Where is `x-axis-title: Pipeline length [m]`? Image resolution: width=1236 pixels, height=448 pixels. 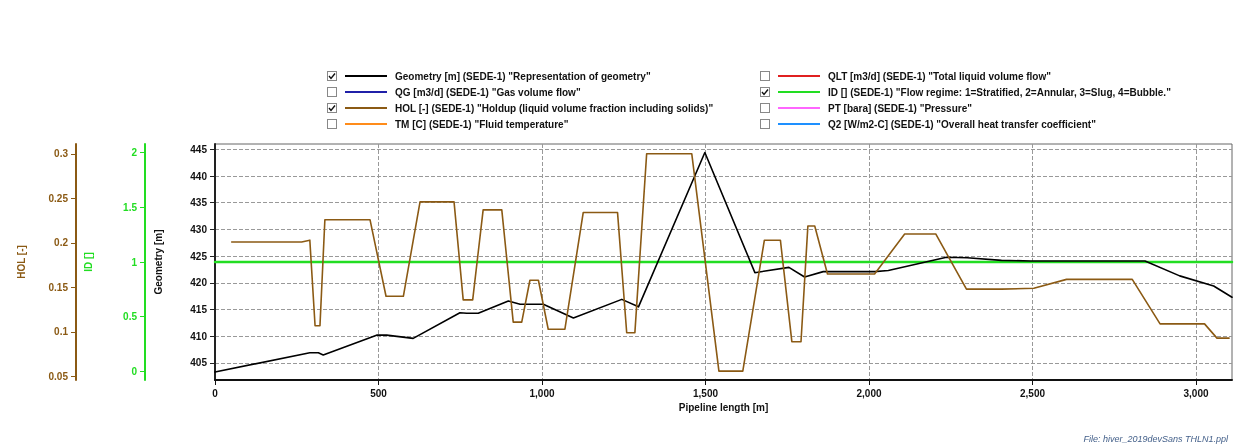
x-axis-title: Pipeline length [m] is located at coordinates (723, 408).